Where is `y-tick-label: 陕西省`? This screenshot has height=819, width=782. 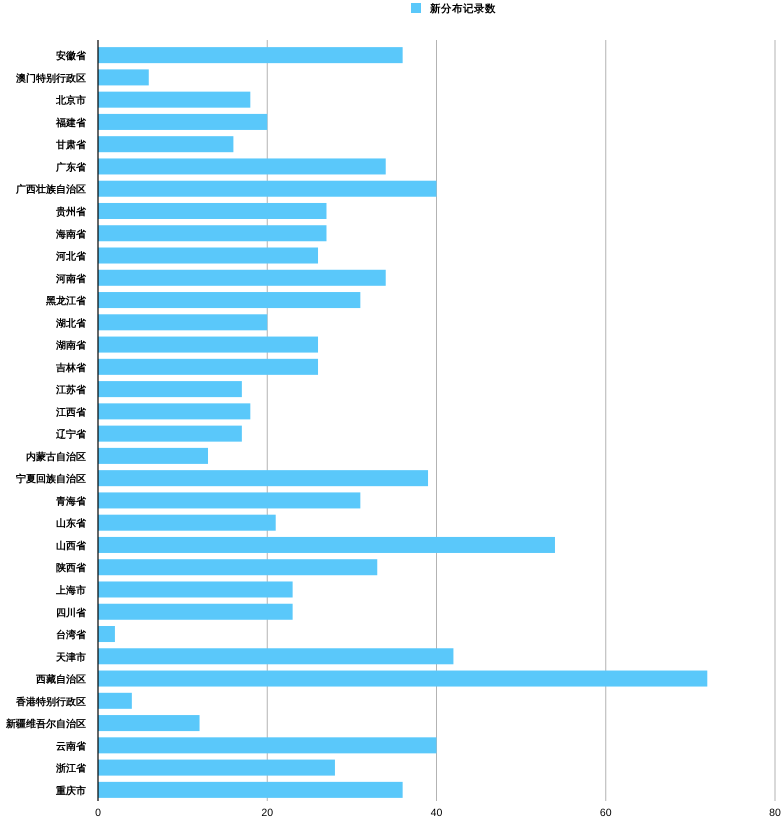
y-tick-label: 陕西省 is located at coordinates (71, 568).